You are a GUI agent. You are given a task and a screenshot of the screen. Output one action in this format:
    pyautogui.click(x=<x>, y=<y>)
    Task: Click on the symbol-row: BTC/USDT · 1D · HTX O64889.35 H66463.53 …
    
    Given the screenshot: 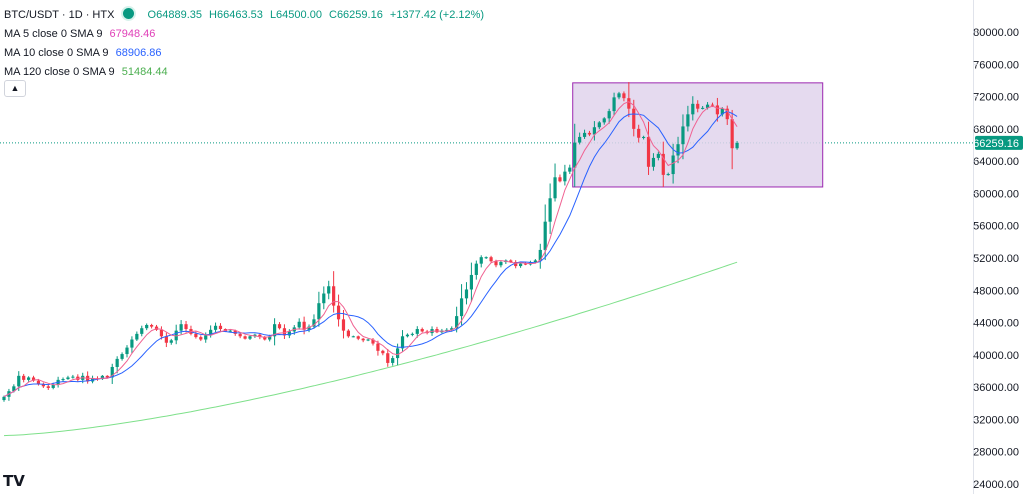 What is the action you would take?
    pyautogui.click(x=244, y=15)
    